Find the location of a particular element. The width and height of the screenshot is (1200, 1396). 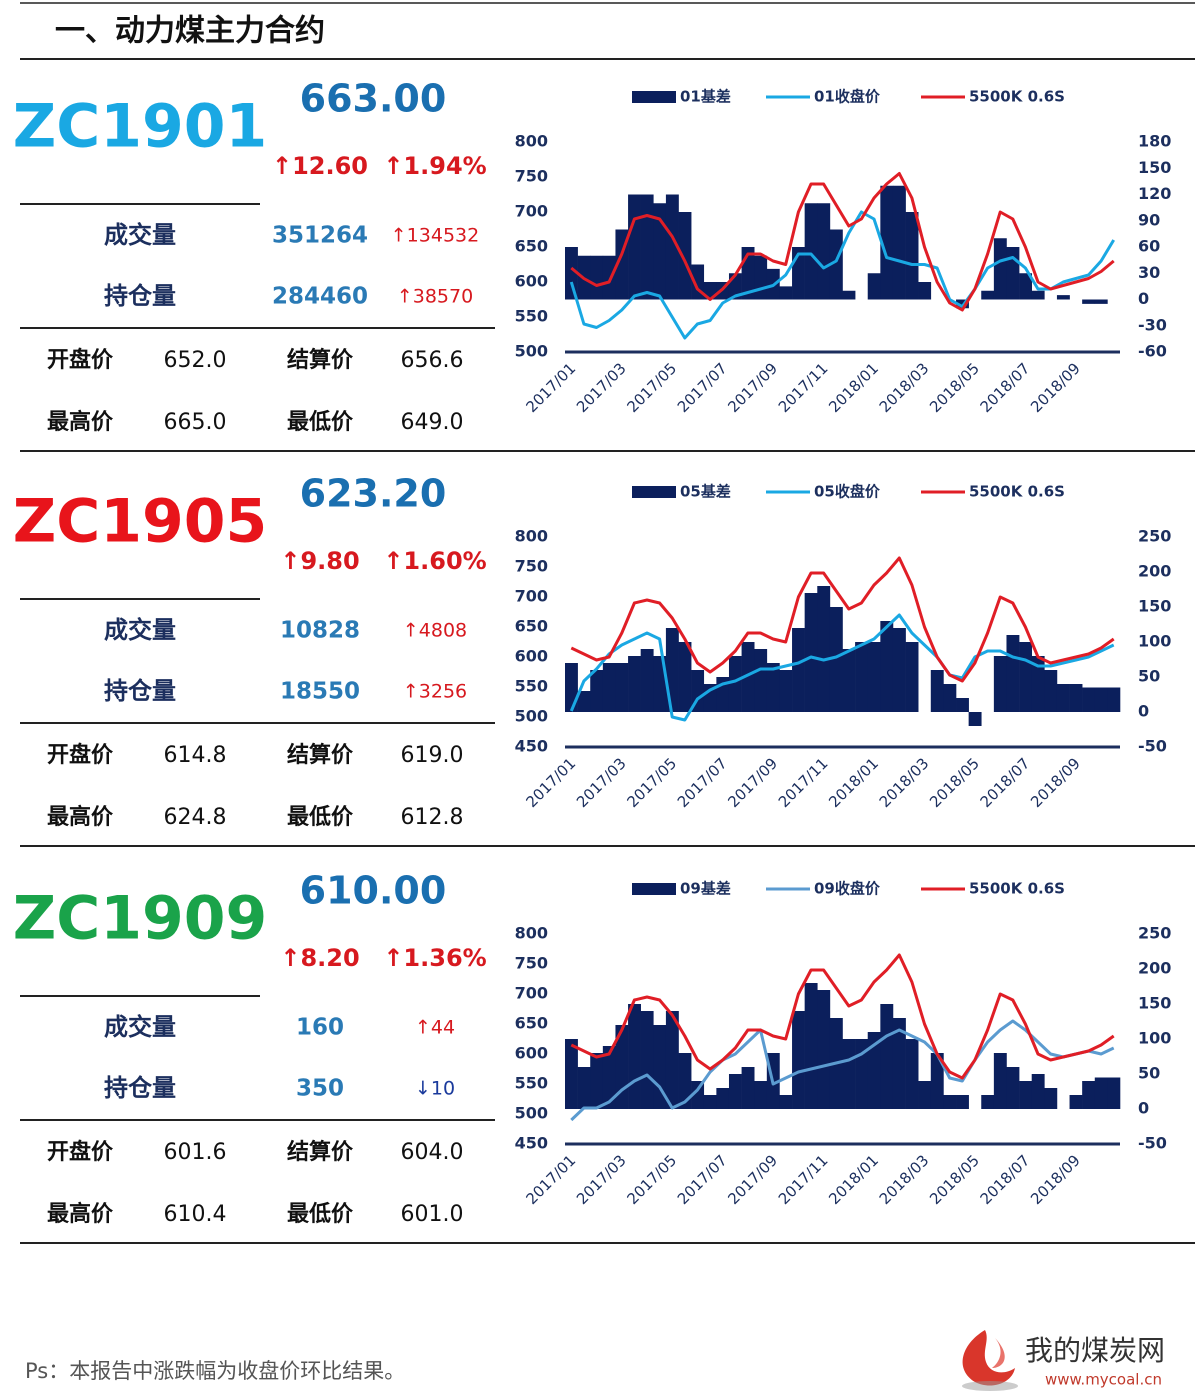

footer-note: Ps：本报告中涨跌幅为收盘价环比结果。 is located at coordinates (215, 1371).